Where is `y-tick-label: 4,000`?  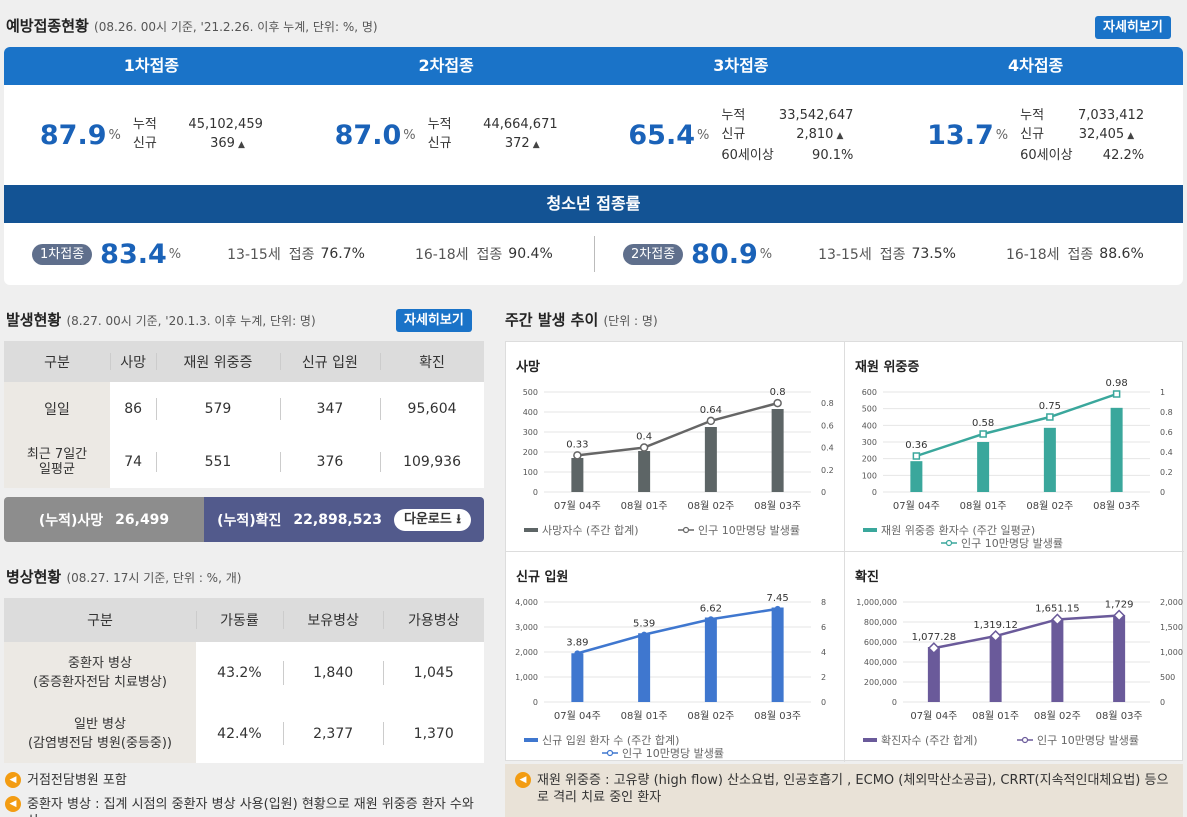
y-tick-label: 4,000 is located at coordinates (526, 602).